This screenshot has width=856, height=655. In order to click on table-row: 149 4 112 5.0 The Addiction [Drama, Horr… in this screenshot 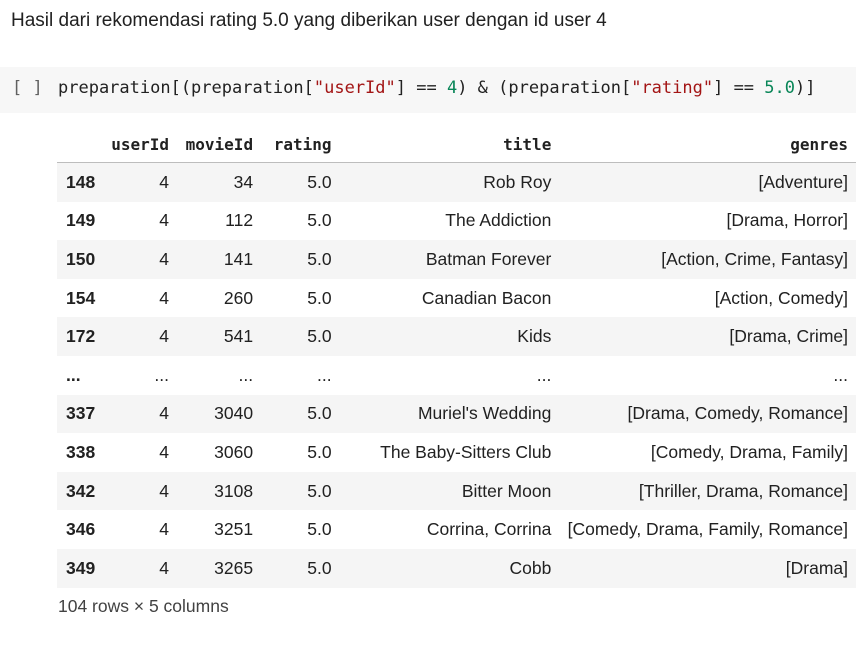, I will do `click(456, 221)`.